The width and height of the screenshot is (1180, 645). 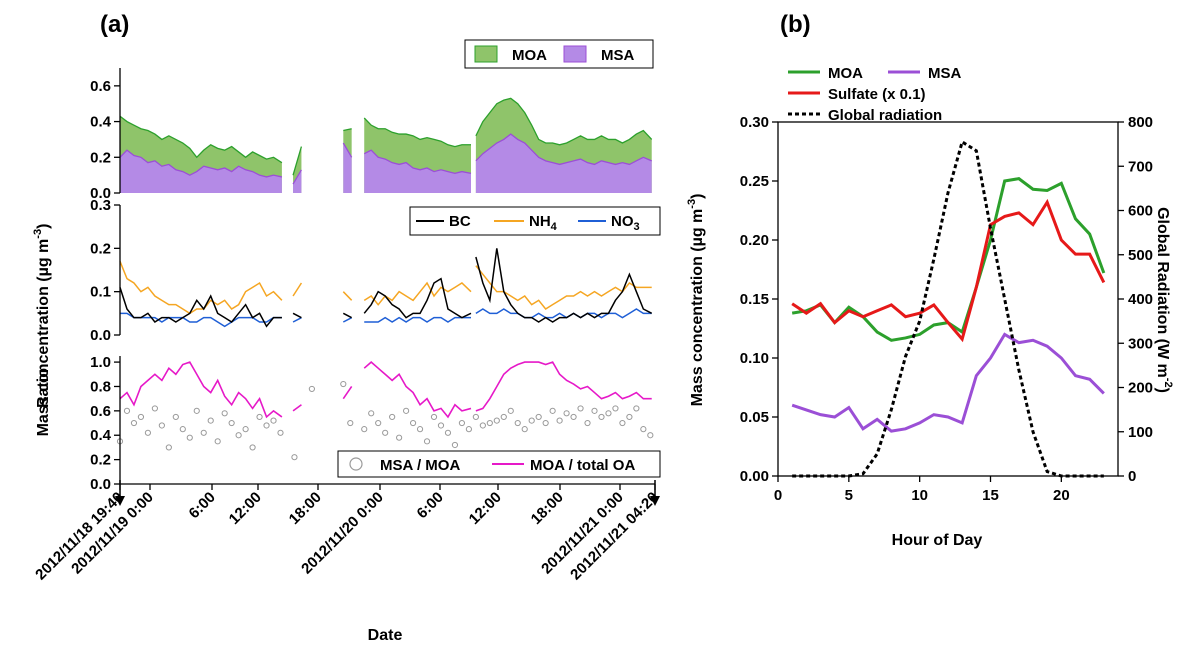 What do you see at coordinates (100, 362) in the screenshot?
I see `sub3-y-tick-label-5: 1.0` at bounding box center [100, 362].